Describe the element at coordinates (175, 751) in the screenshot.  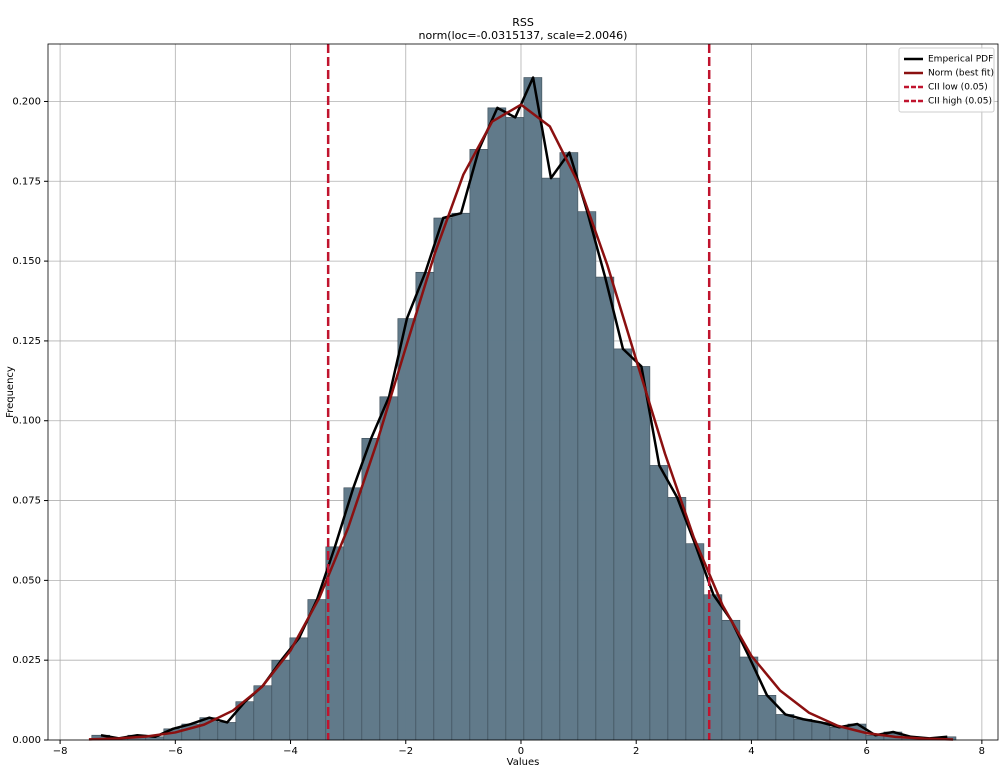
I see `x-tick-label: −6` at that location.